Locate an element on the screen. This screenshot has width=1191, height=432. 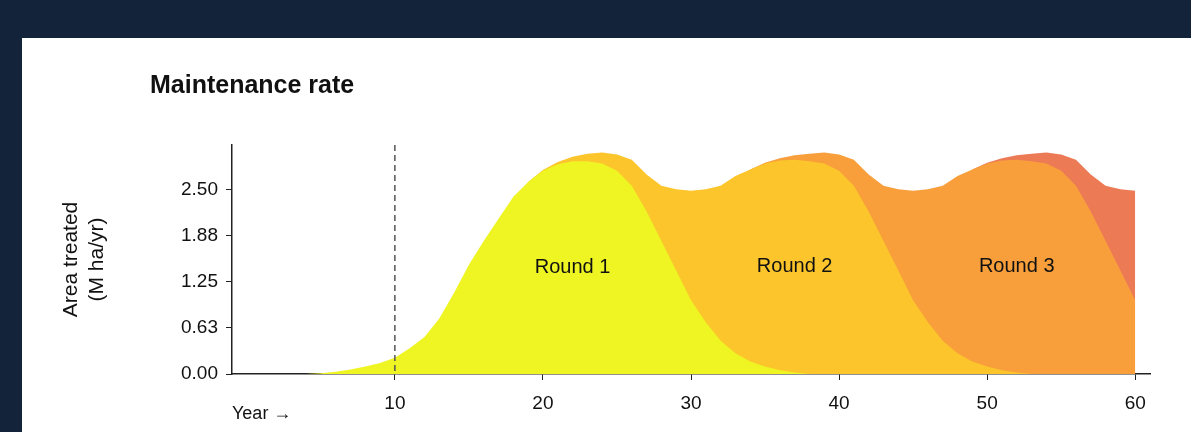
y-tick-label: 0.00 is located at coordinates (199, 373).